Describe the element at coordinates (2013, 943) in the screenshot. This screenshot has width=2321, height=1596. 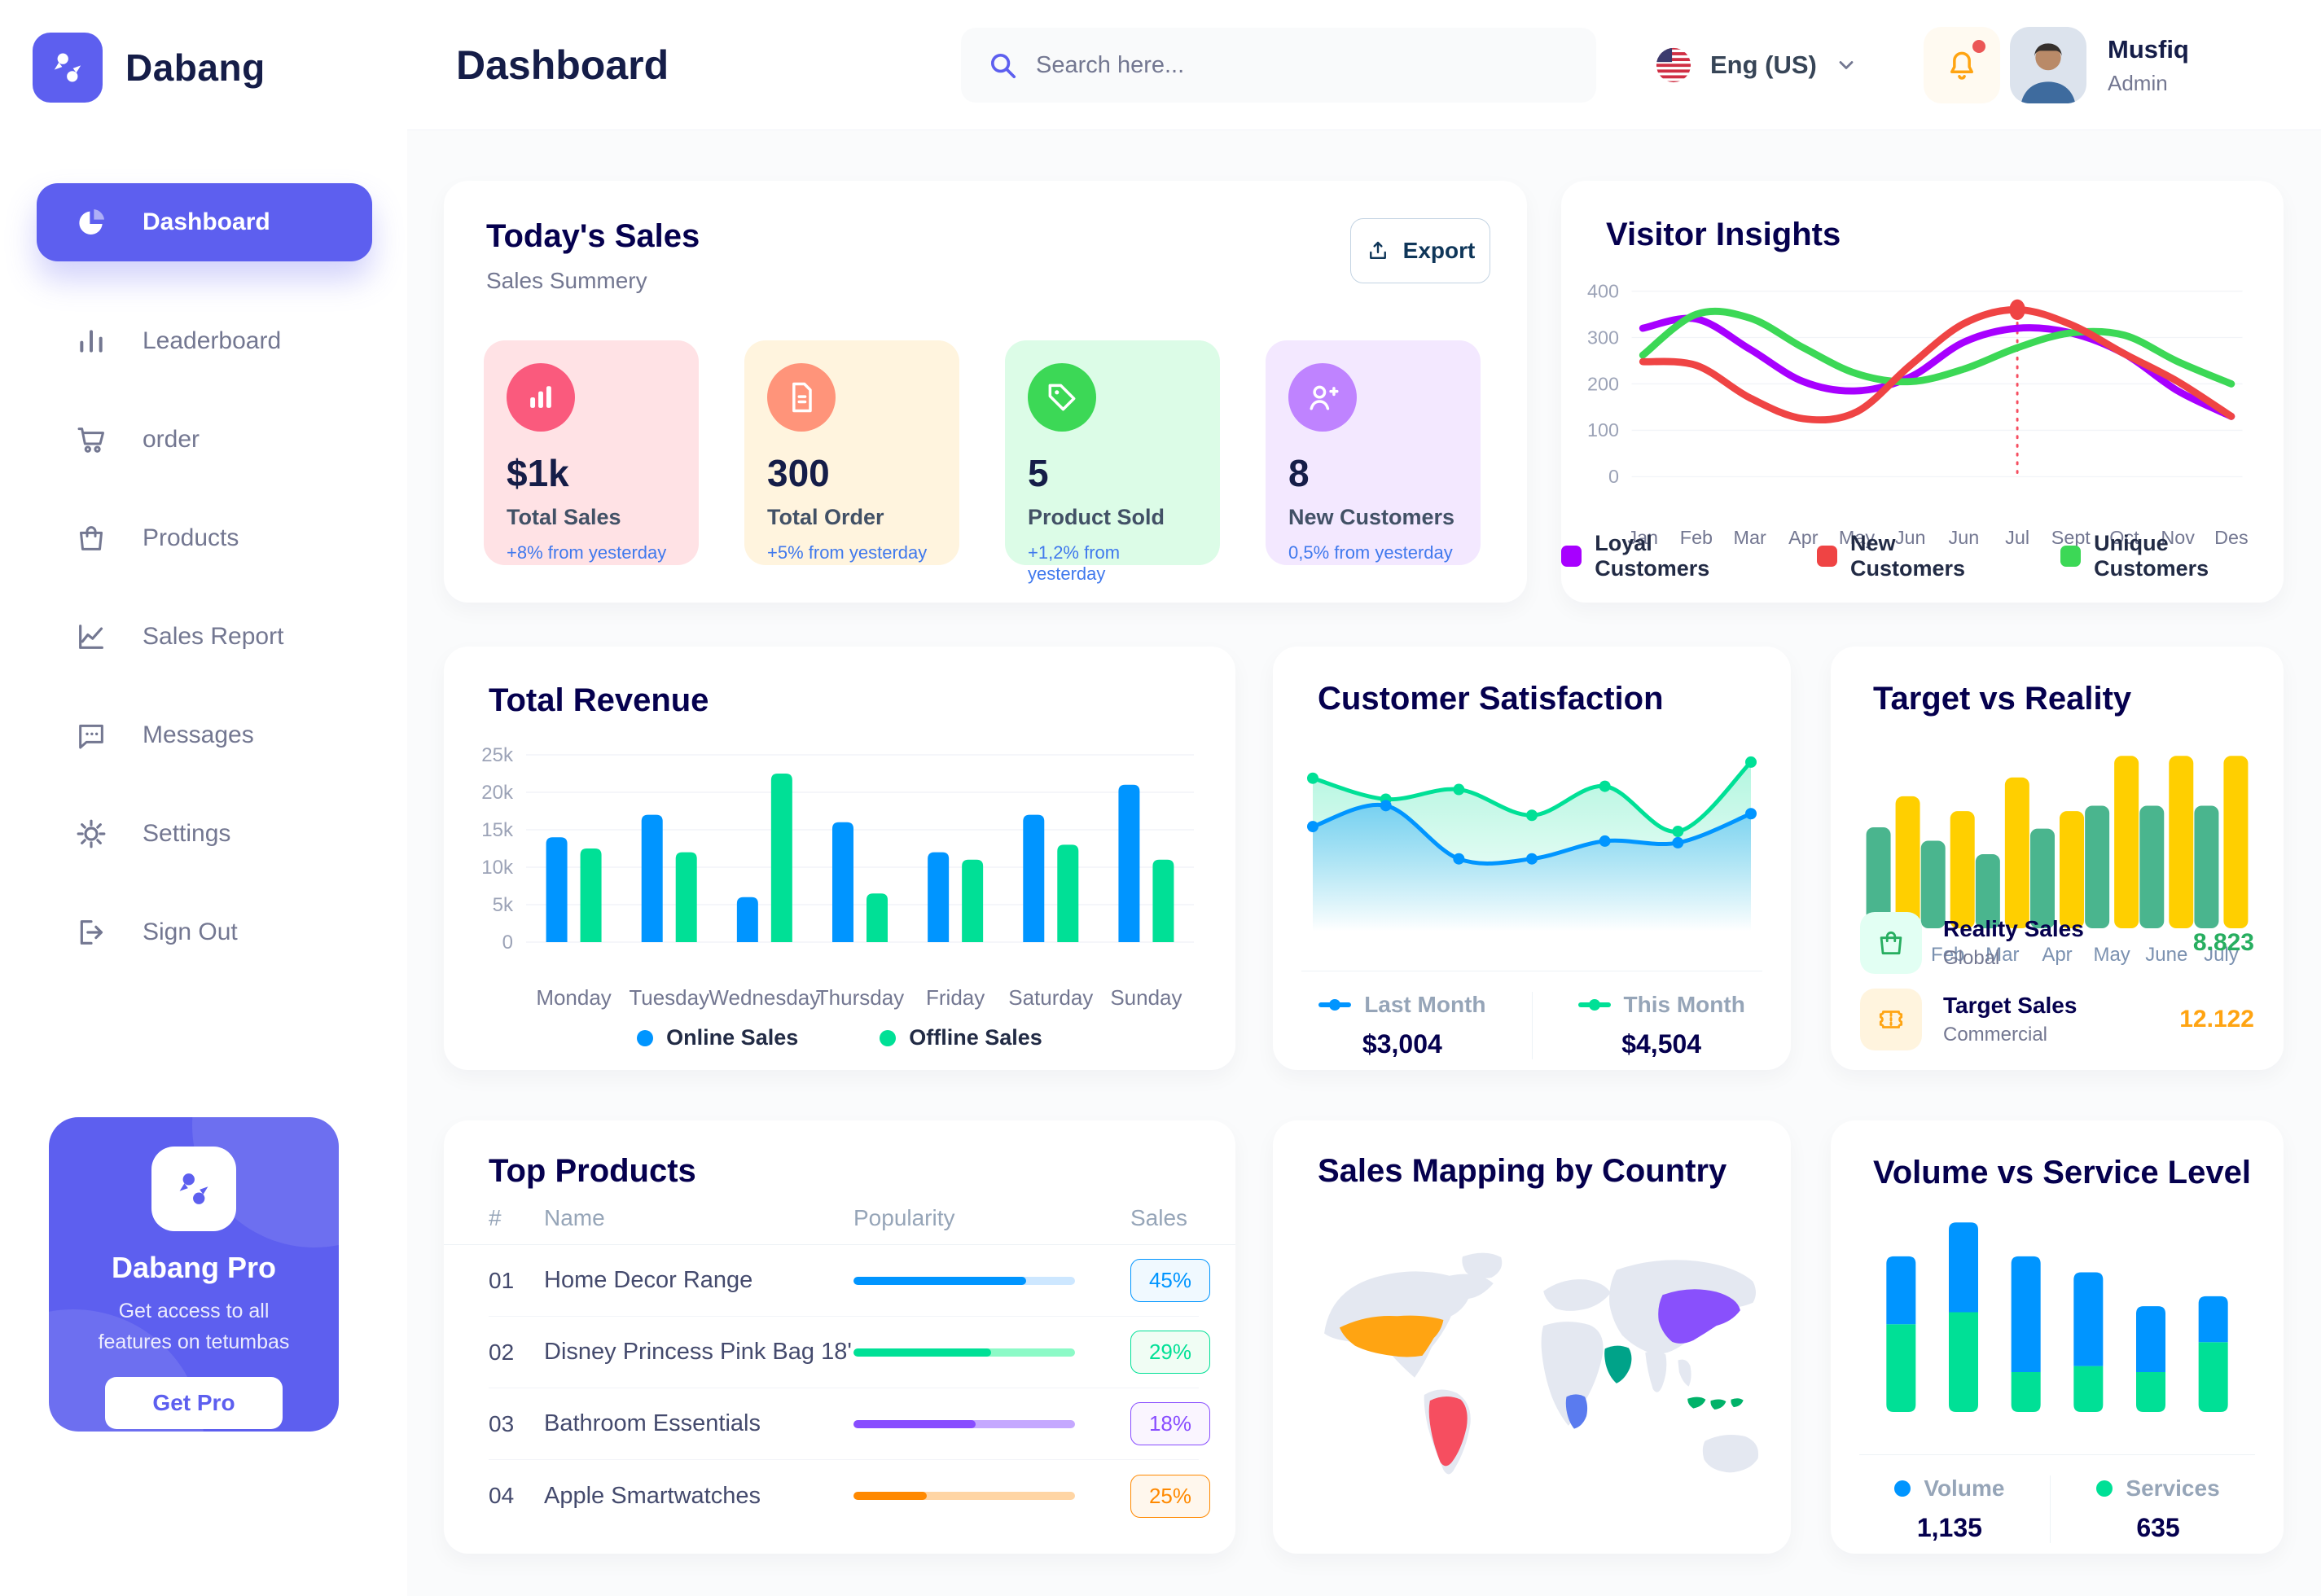
I see `legend-texts: Reality Sales Global` at that location.